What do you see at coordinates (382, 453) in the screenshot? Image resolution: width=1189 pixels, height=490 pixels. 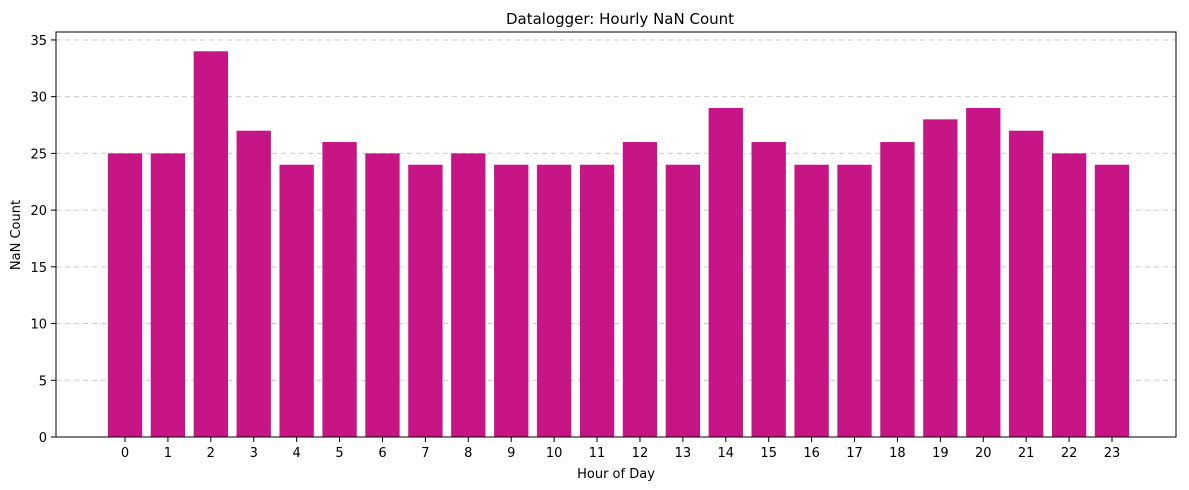 I see `x-tick-label: 6` at bounding box center [382, 453].